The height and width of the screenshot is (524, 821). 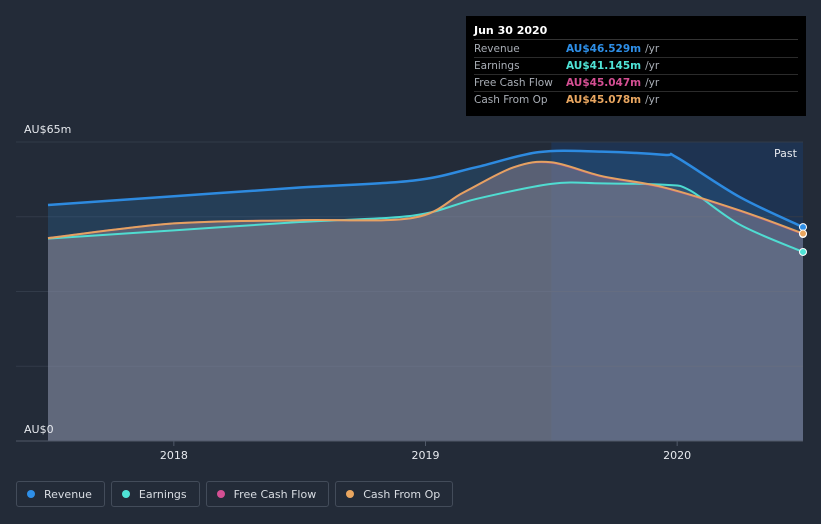 What do you see at coordinates (68, 494) in the screenshot?
I see `legend-label: Revenue` at bounding box center [68, 494].